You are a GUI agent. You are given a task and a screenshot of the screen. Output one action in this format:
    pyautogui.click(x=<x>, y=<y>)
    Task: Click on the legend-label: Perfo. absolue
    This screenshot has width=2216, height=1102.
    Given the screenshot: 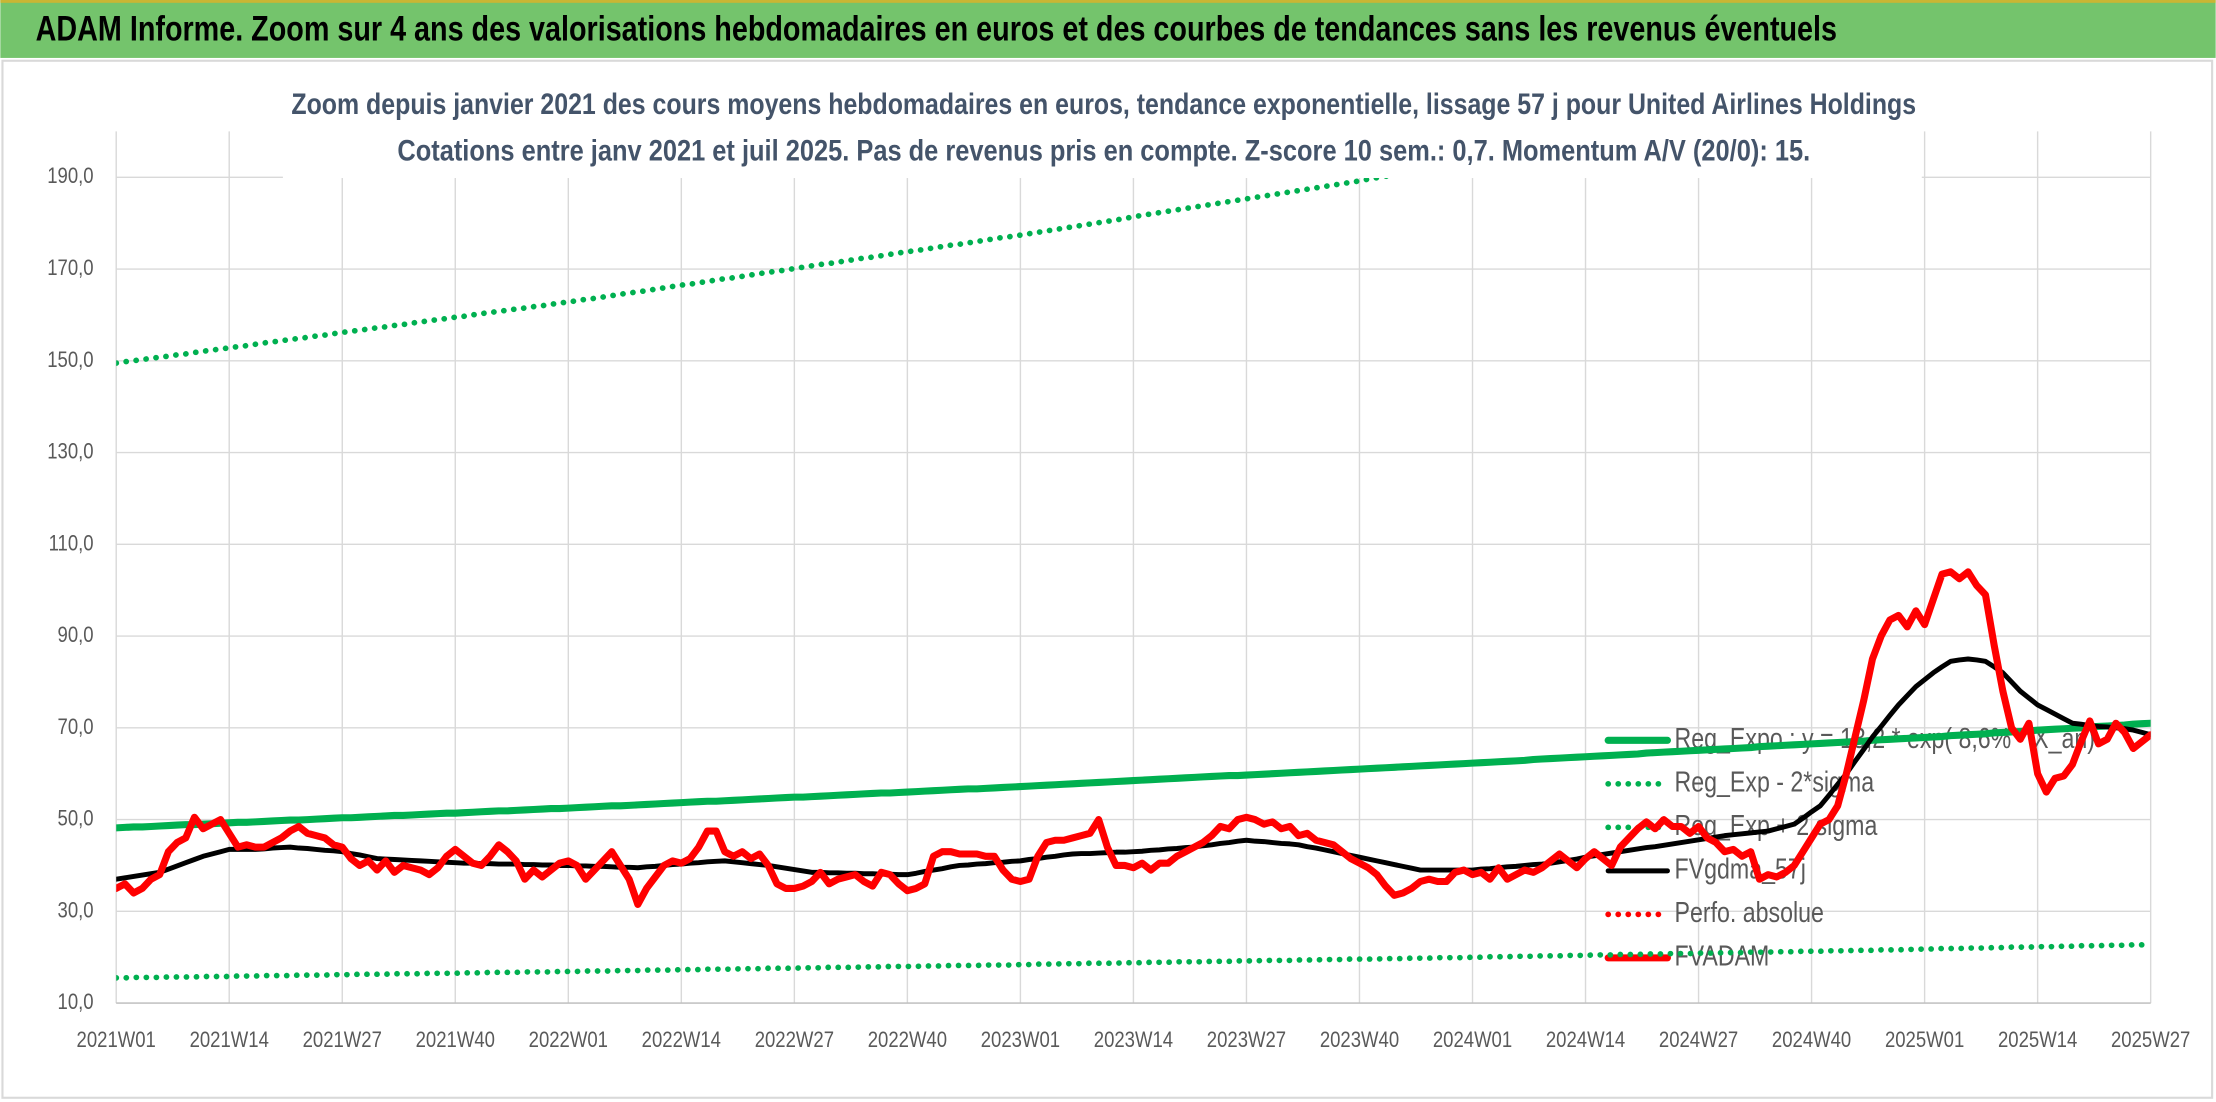 What is the action you would take?
    pyautogui.click(x=1749, y=912)
    